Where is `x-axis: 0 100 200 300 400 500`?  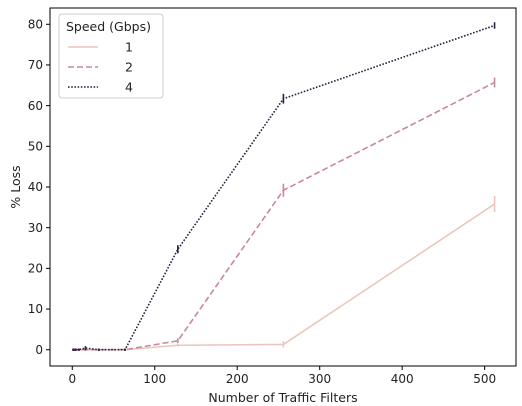
x-axis: 0 100 200 300 400 500 is located at coordinates (282, 376).